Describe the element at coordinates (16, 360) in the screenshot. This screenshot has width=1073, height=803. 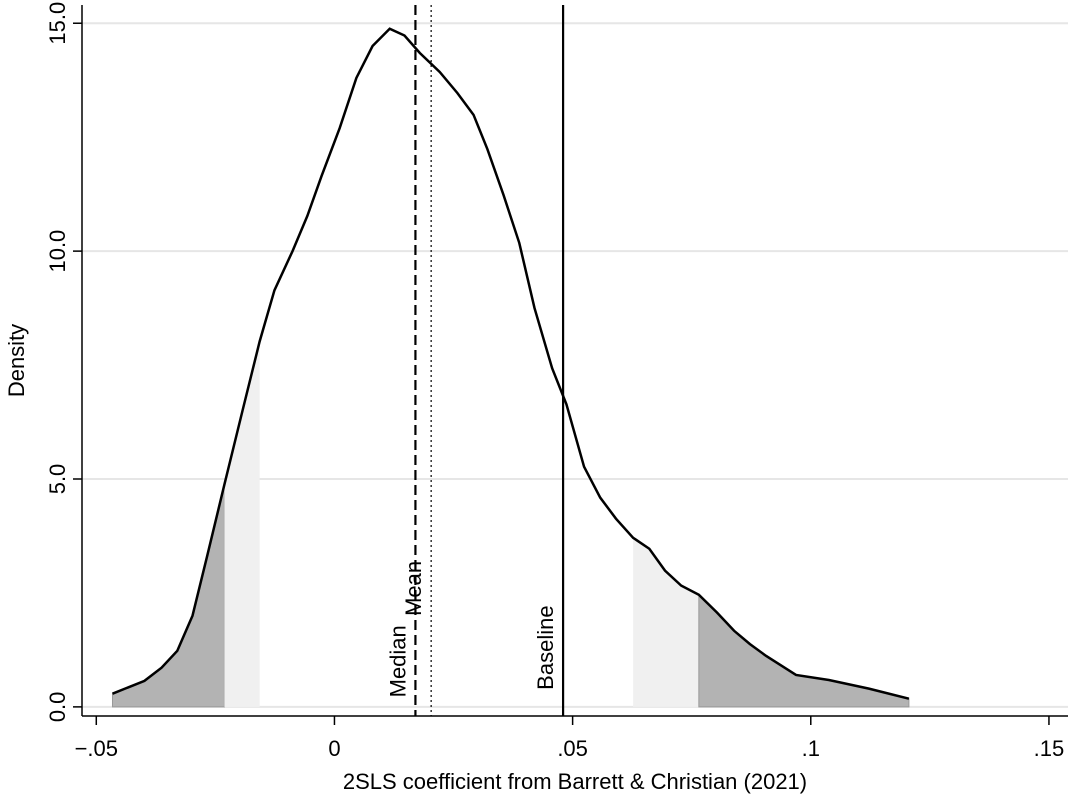
I see `y-axis-title: Density` at that location.